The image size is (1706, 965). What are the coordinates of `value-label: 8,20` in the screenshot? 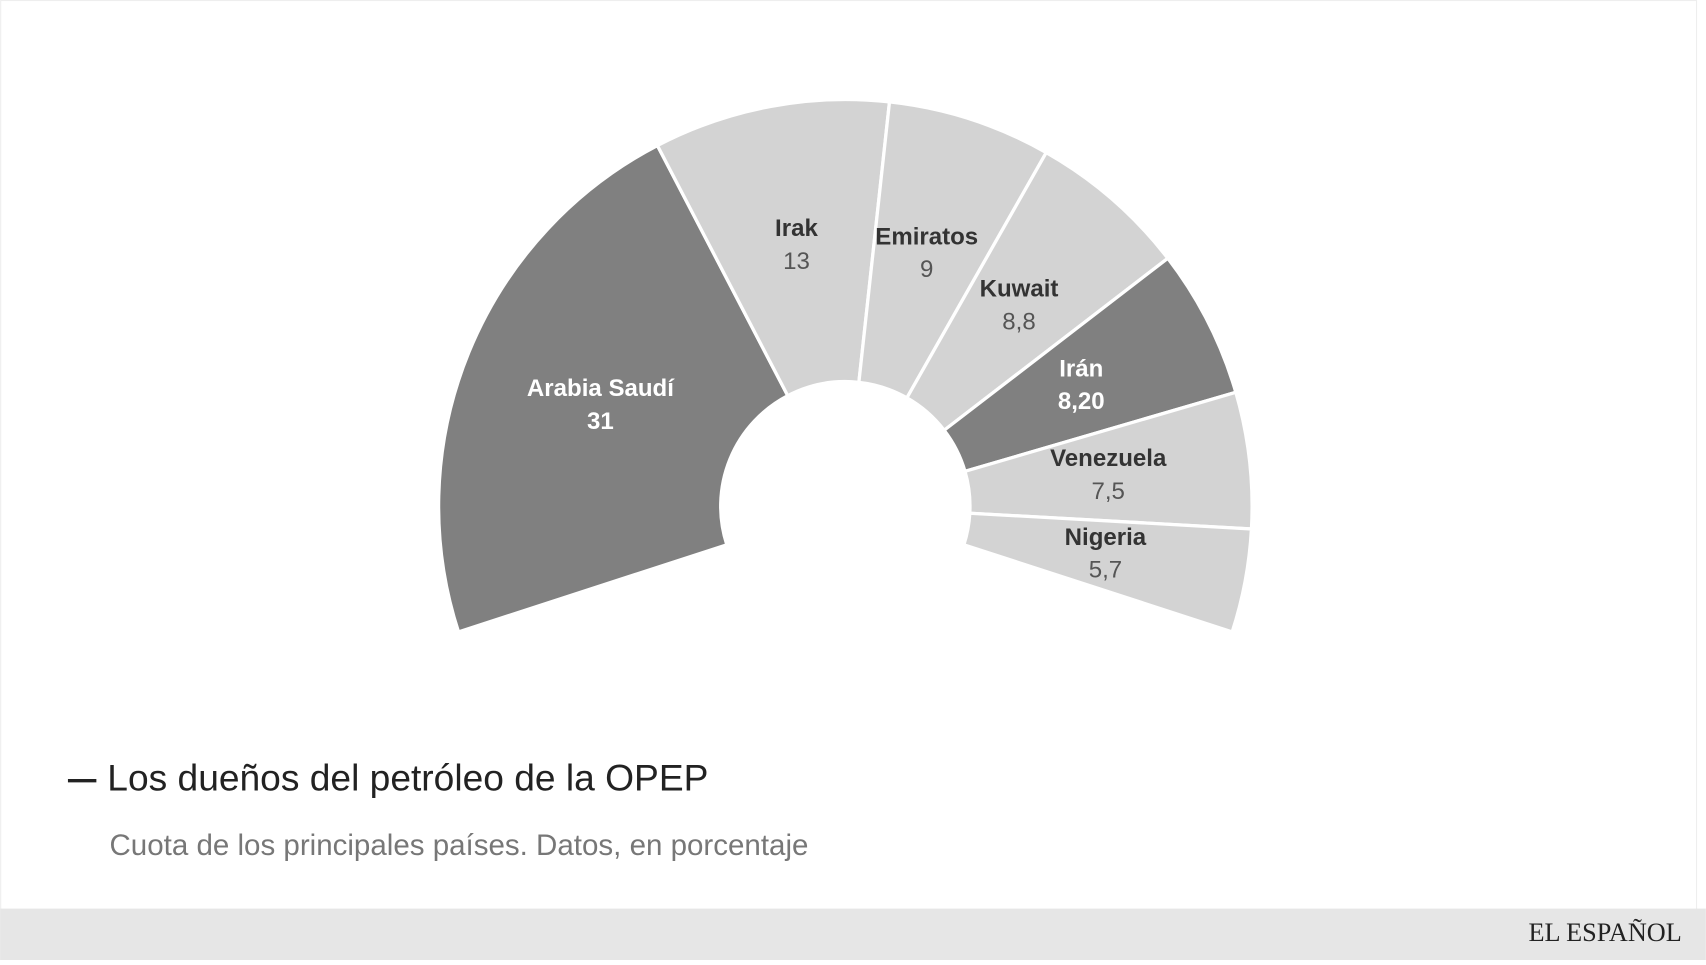 It's located at (1081, 401).